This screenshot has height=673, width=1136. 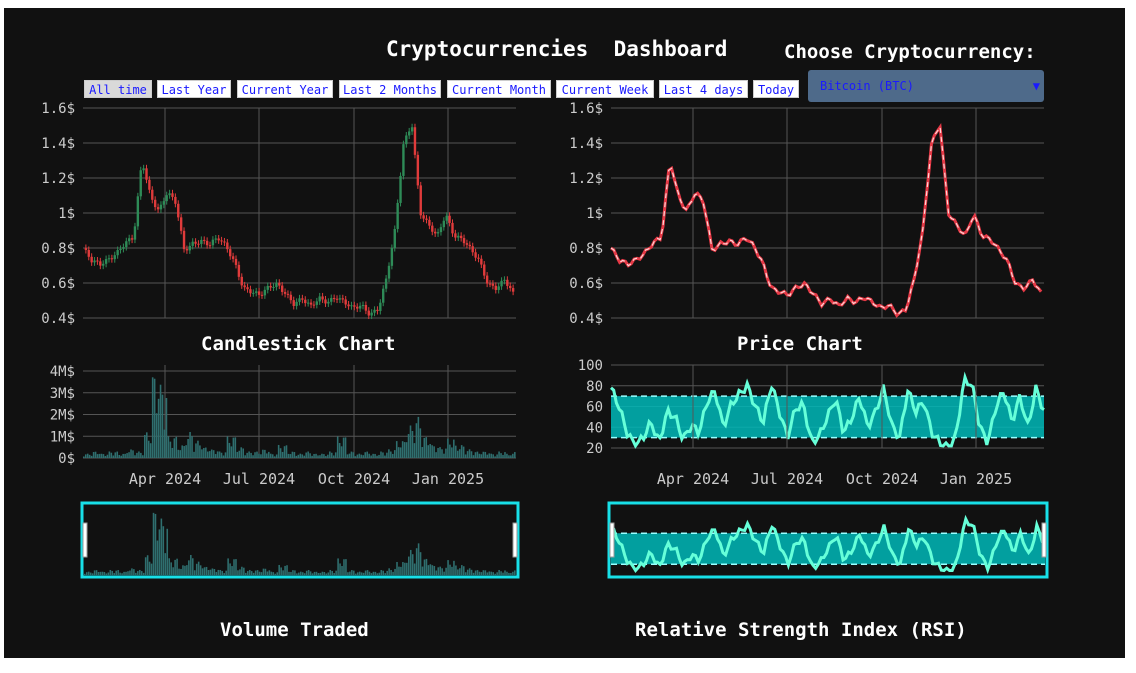 What do you see at coordinates (285, 89) in the screenshot?
I see `range-current-year-button: Current Year` at bounding box center [285, 89].